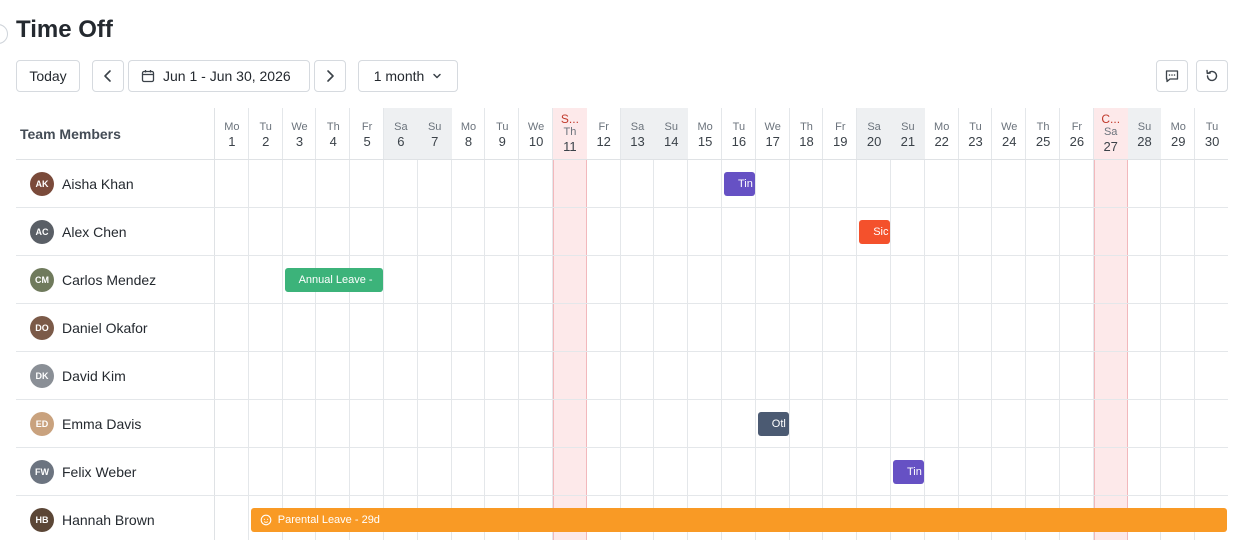 The width and height of the screenshot is (1244, 540). I want to click on refresh-icon, so click(1212, 75).